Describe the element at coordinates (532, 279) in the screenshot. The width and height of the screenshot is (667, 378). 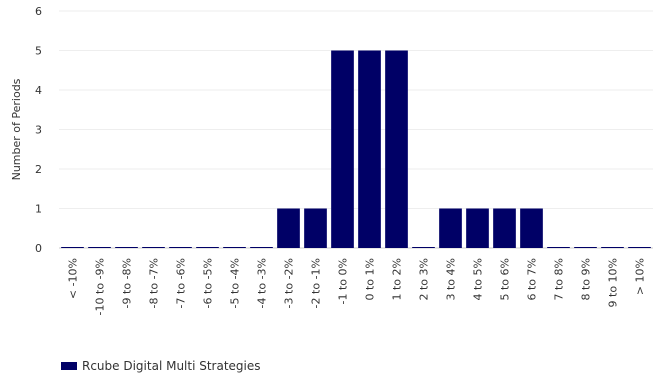
I see `x-tick-label: 6 to 7%` at that location.